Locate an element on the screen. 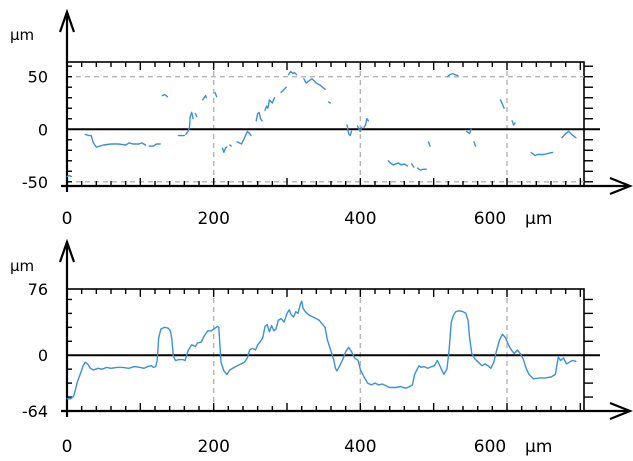 This screenshot has width=633, height=461. bottom-x-unit-label: µm is located at coordinates (538, 447).